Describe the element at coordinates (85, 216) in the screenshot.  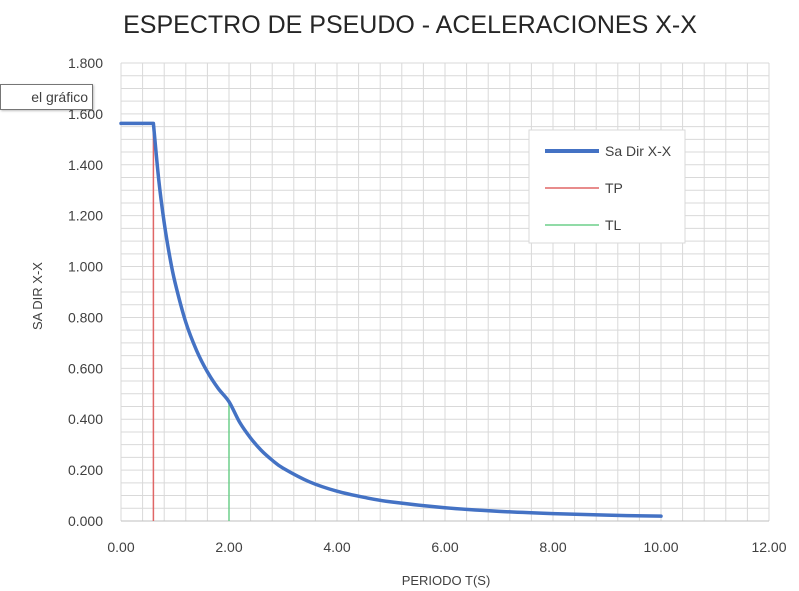
I see `y-tick-label: 1.200` at that location.